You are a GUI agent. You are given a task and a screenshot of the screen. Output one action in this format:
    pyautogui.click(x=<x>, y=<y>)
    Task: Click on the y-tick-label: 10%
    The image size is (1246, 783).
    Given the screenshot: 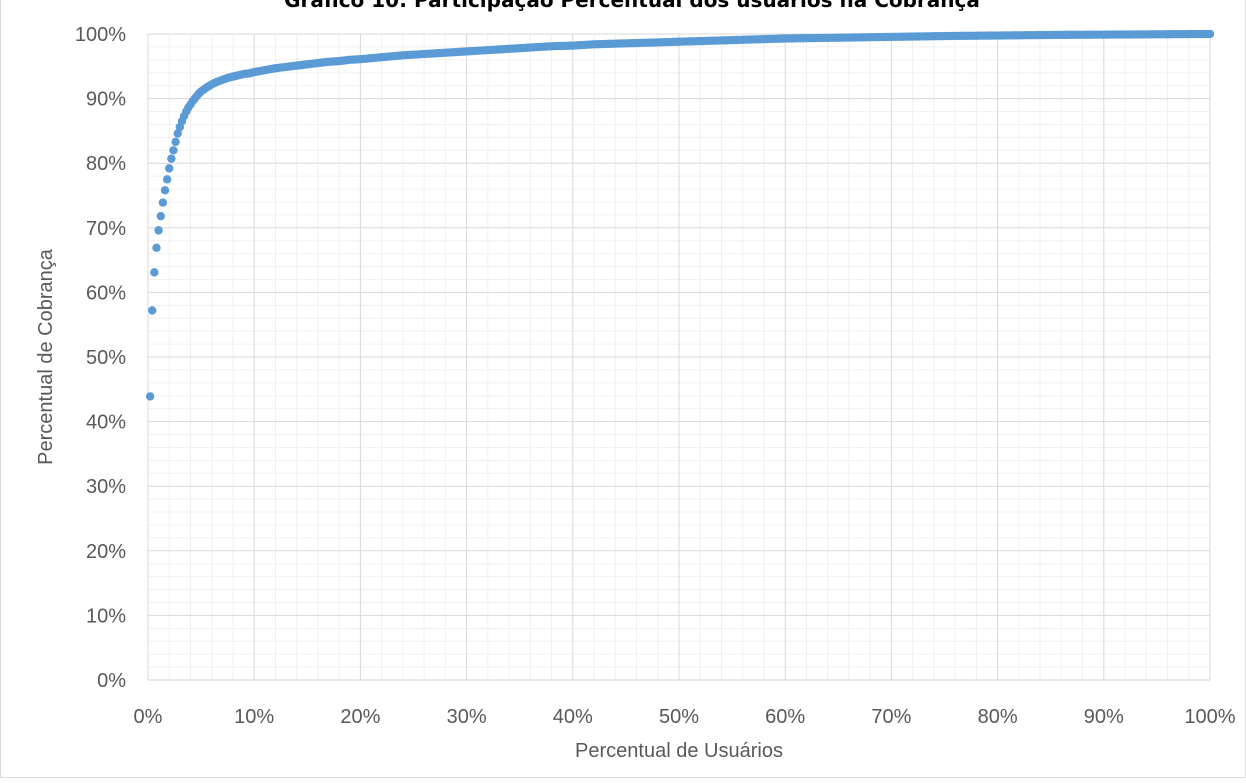 What is the action you would take?
    pyautogui.click(x=106, y=616)
    